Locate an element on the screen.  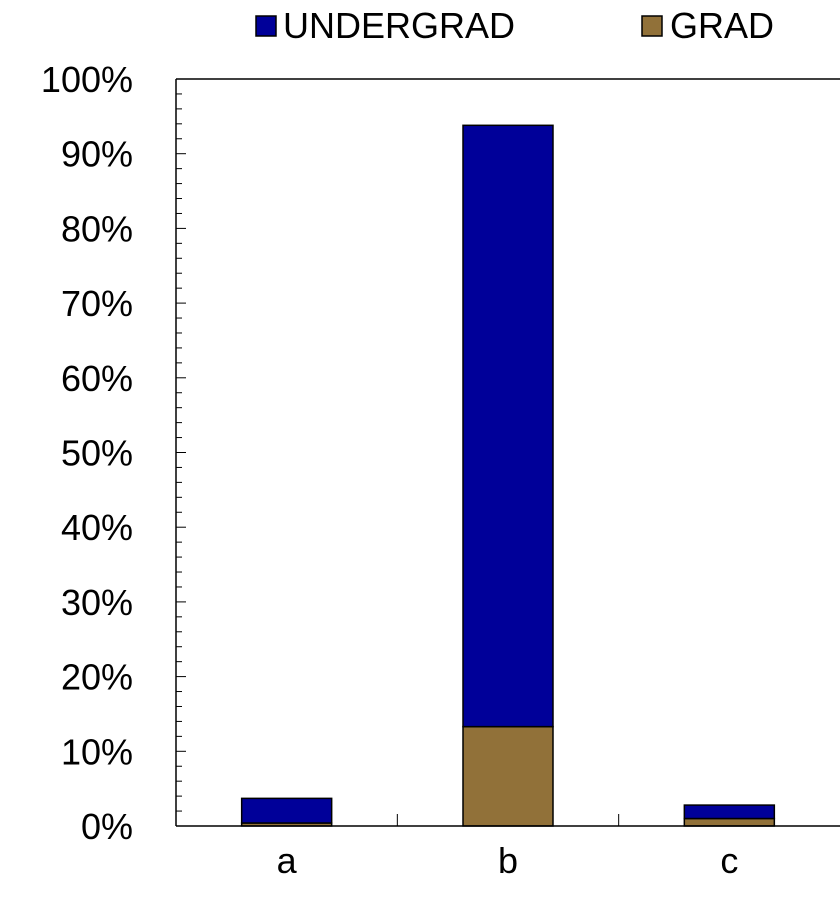
bar-undergrad-b is located at coordinates (508, 425).